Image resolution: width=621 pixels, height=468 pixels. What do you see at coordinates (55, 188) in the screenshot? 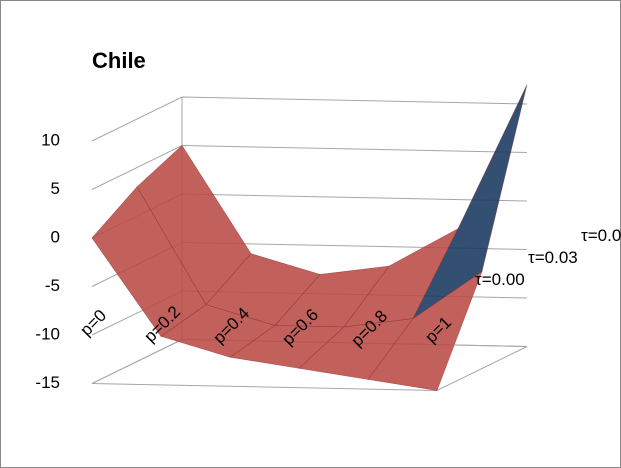
I see `y-tick-label: 5` at bounding box center [55, 188].